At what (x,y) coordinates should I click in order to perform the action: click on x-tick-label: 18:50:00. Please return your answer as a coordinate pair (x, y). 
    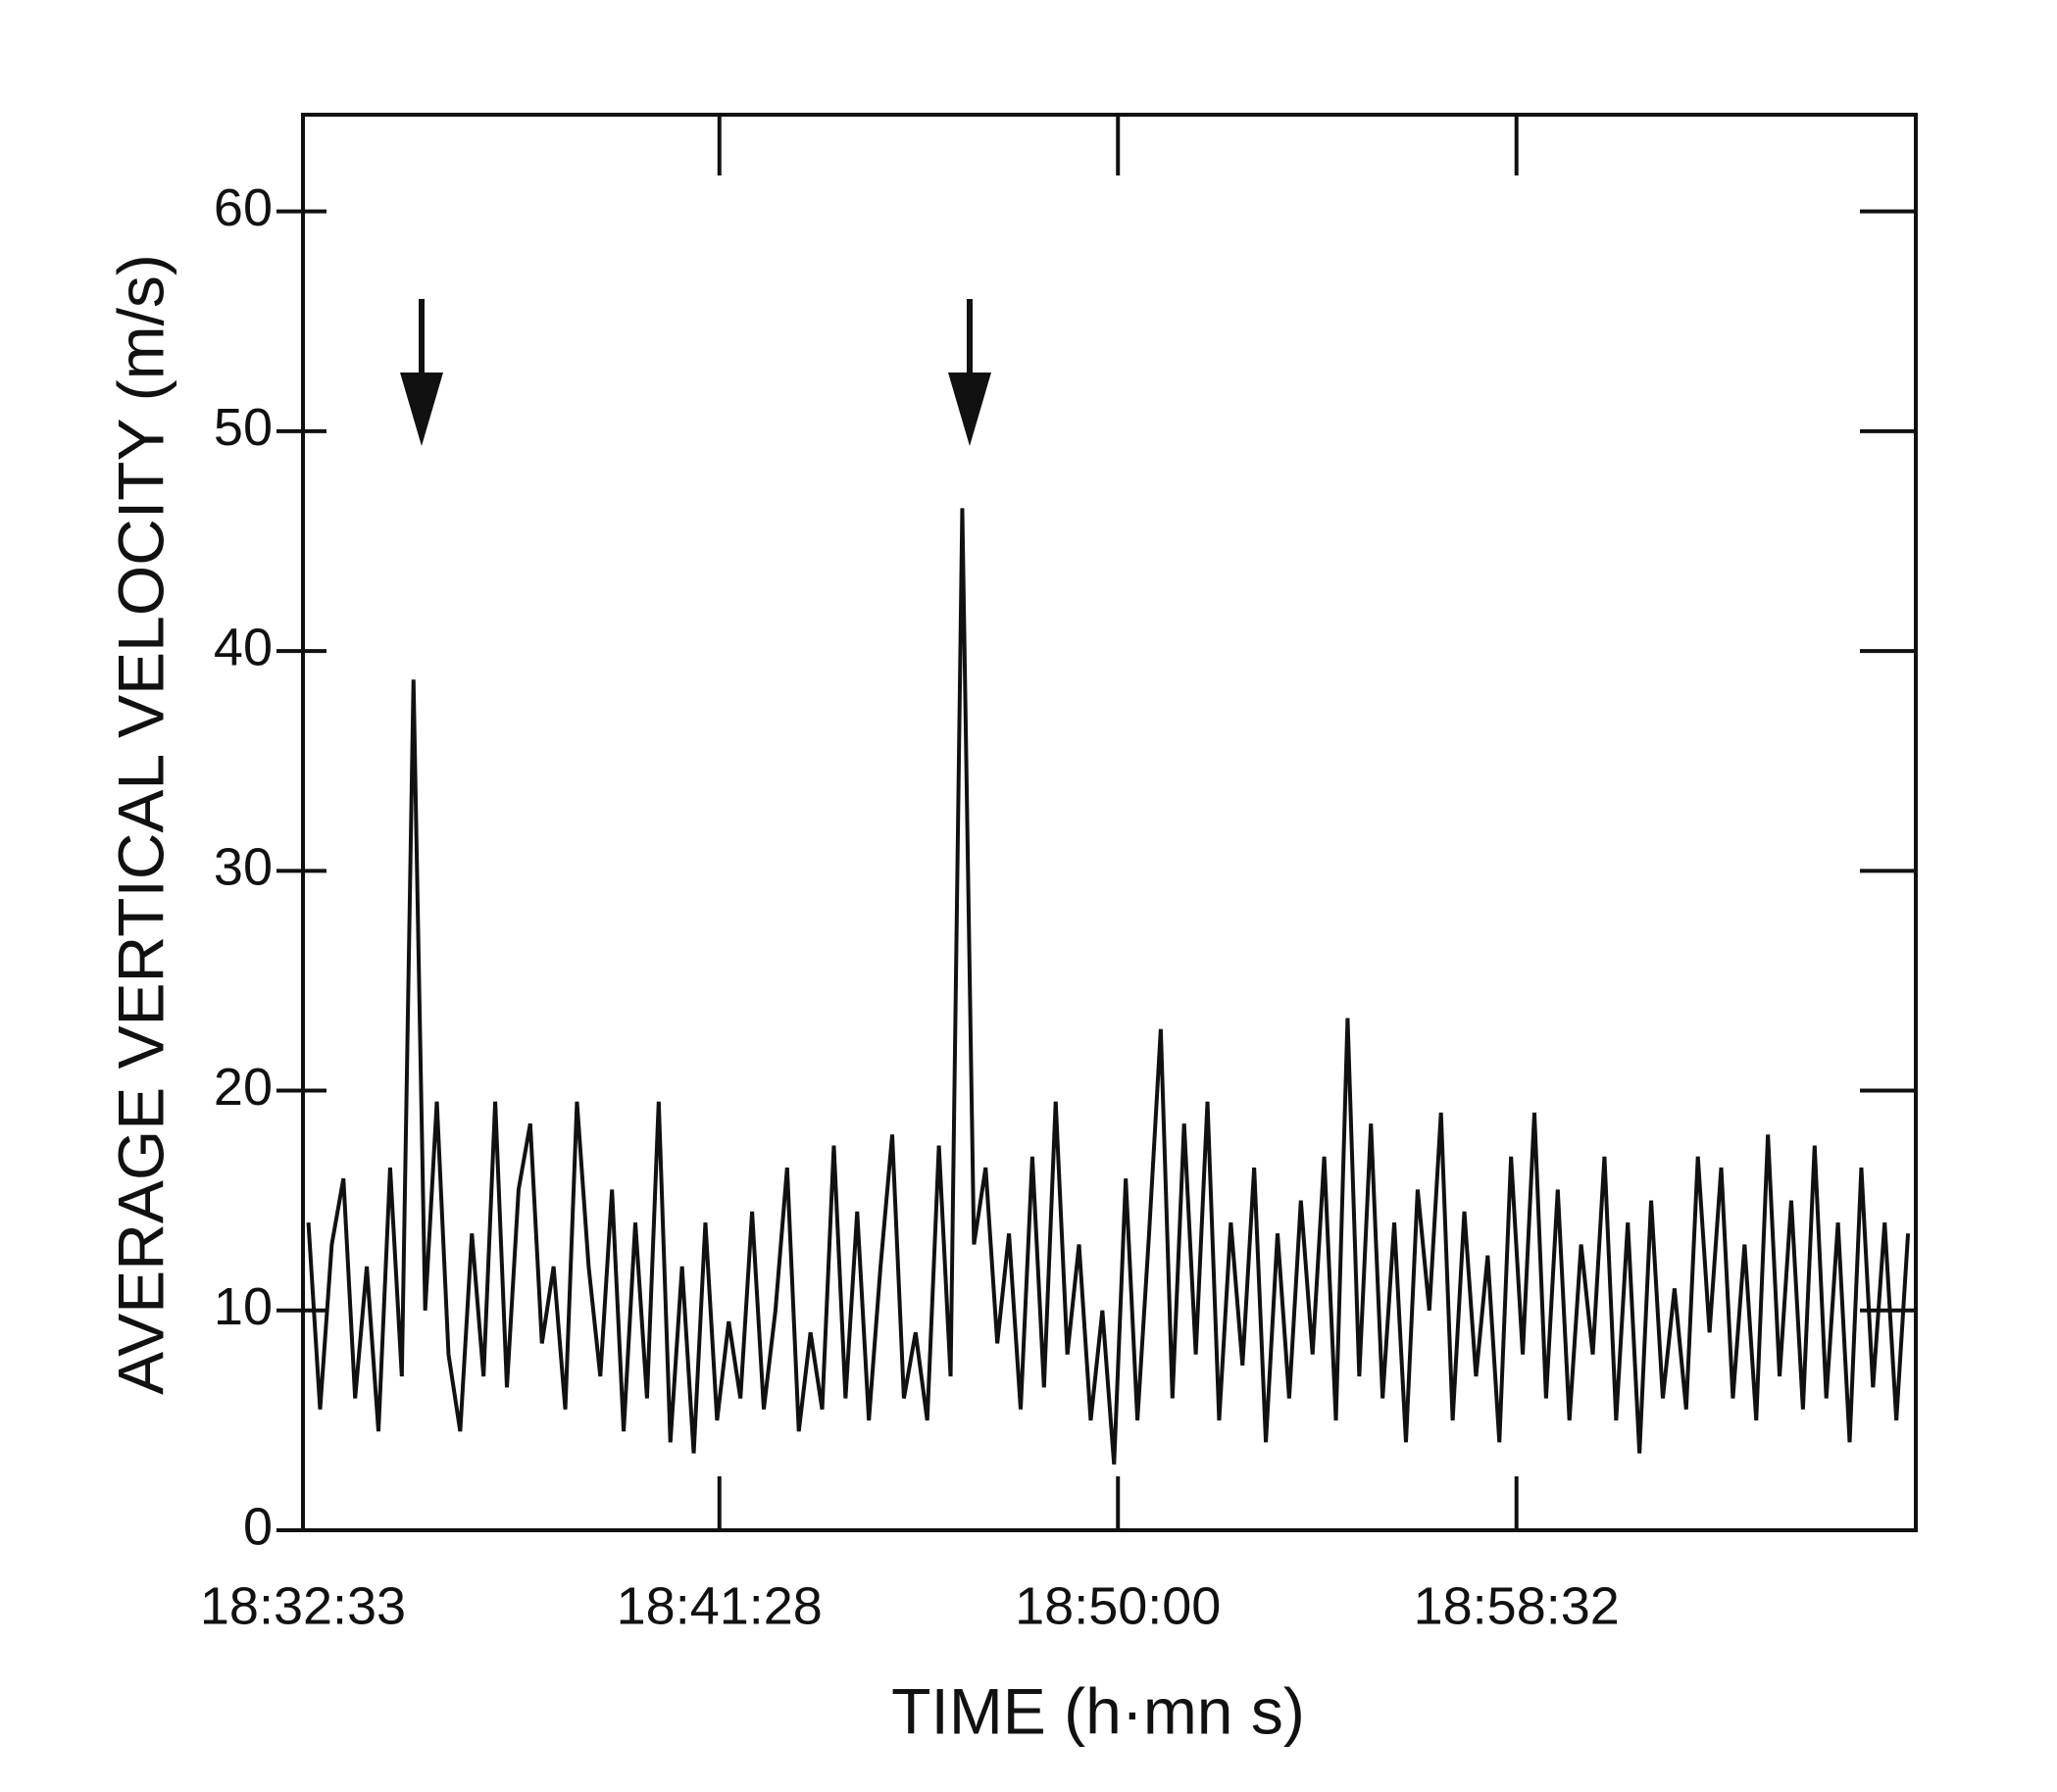
    Looking at the image, I should click on (1118, 1605).